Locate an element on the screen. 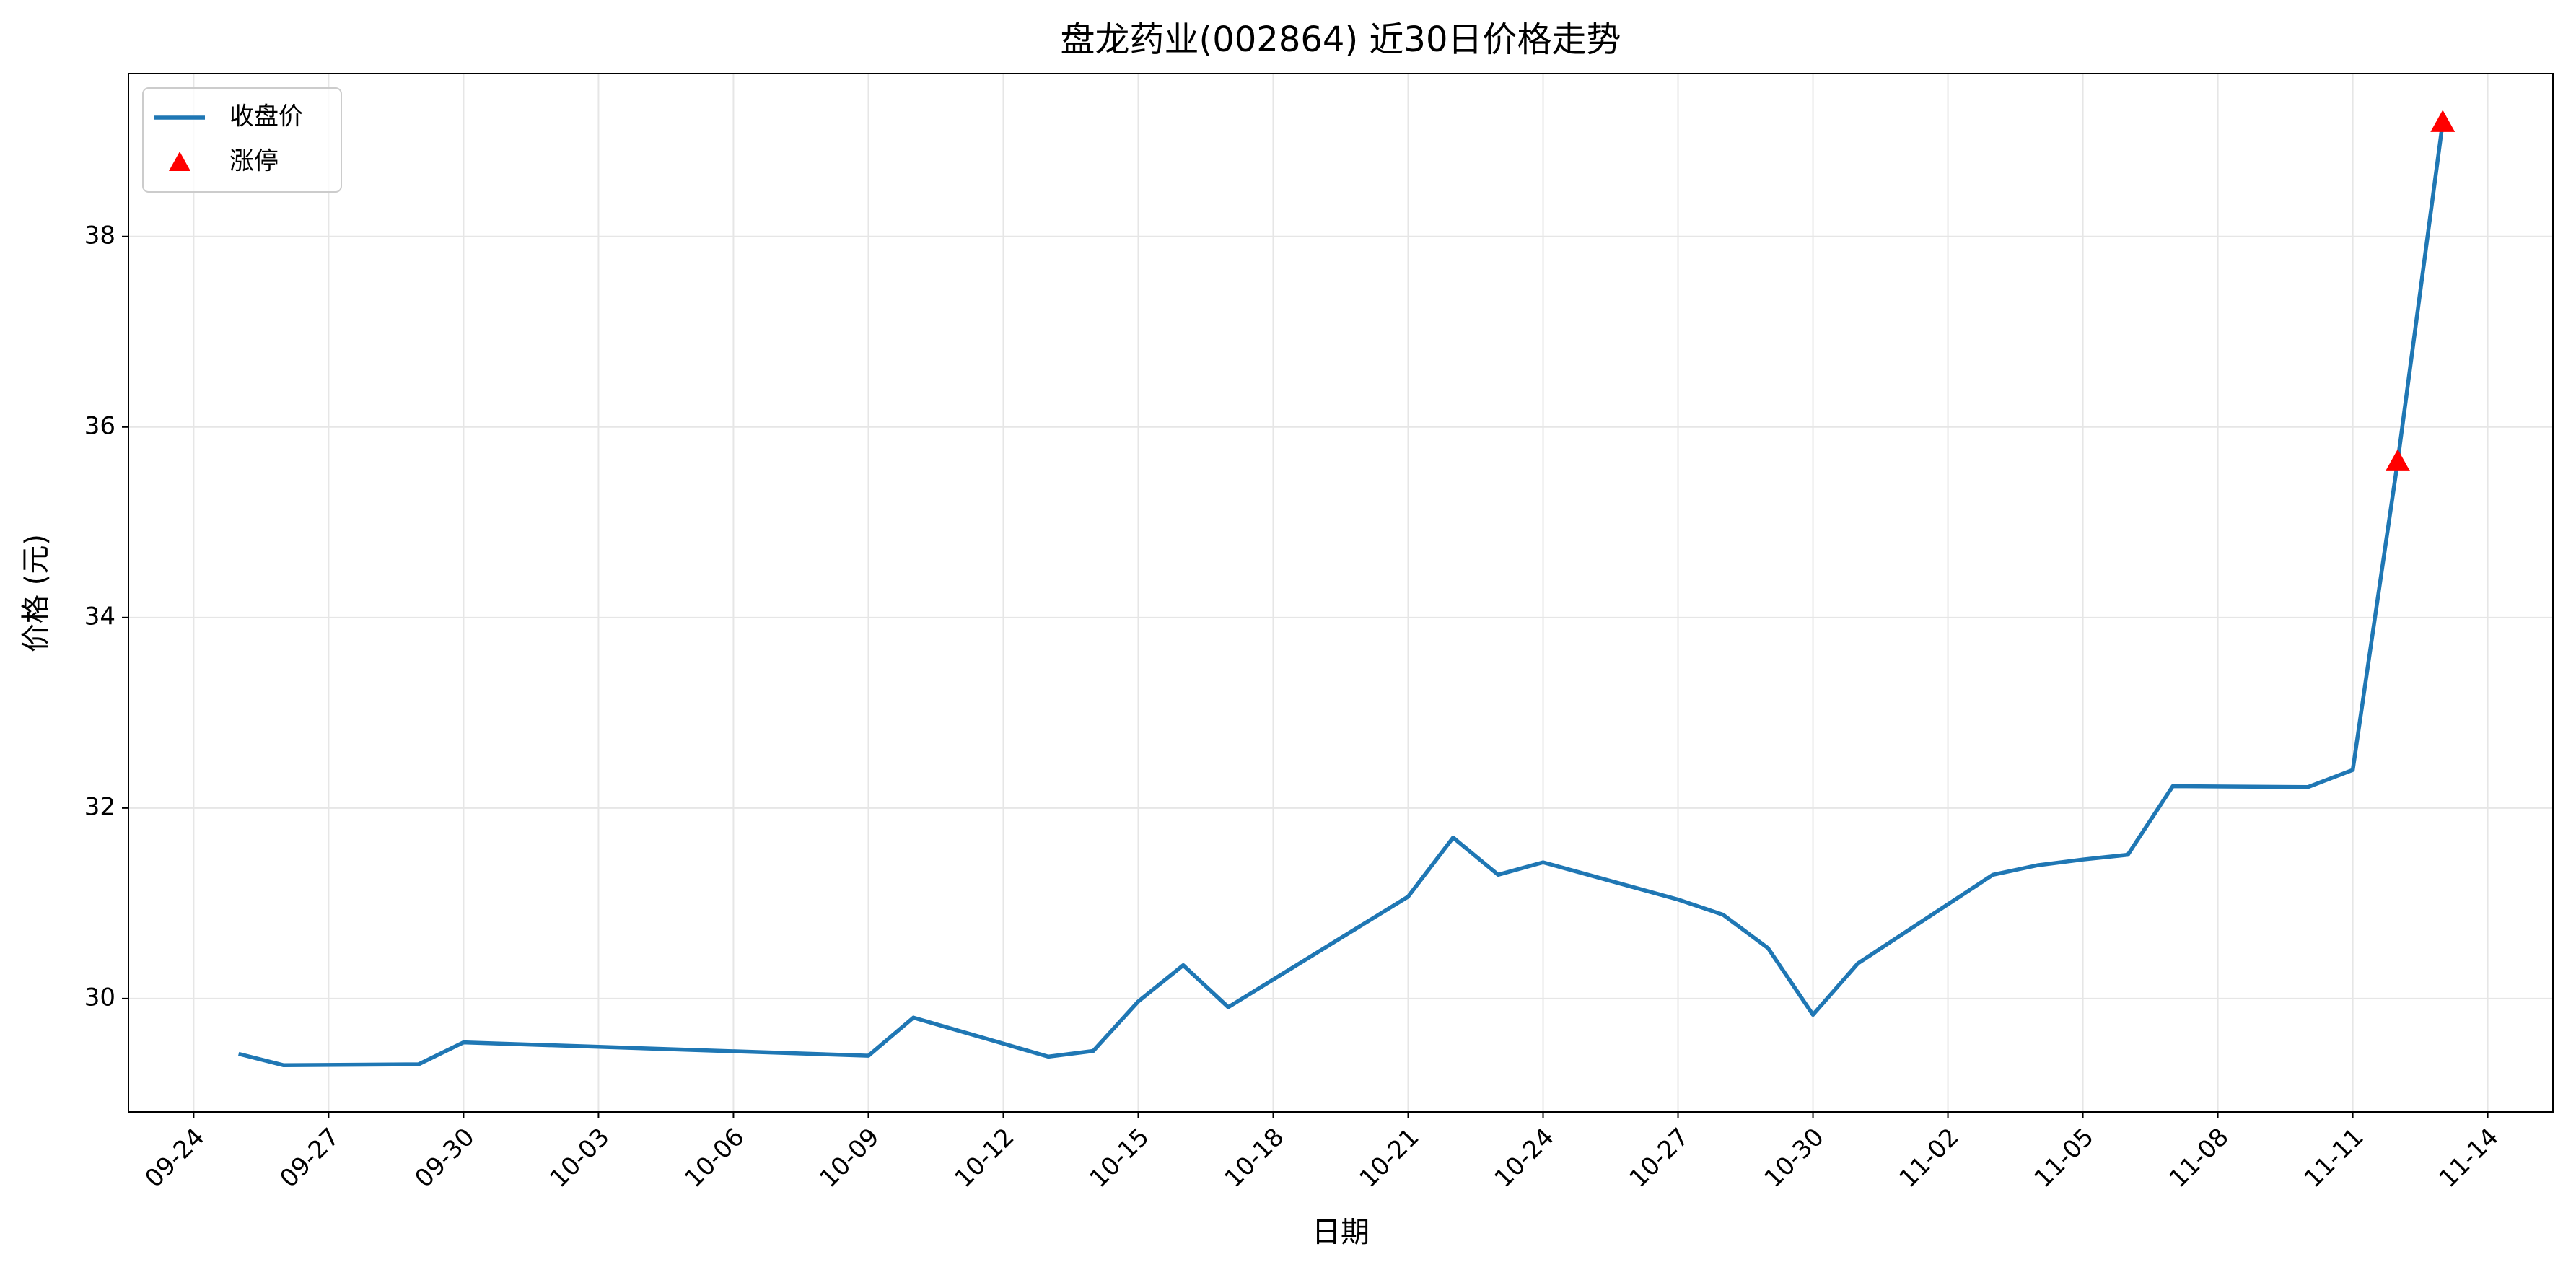  x-tick-label: 10-03 is located at coordinates (579, 1158).